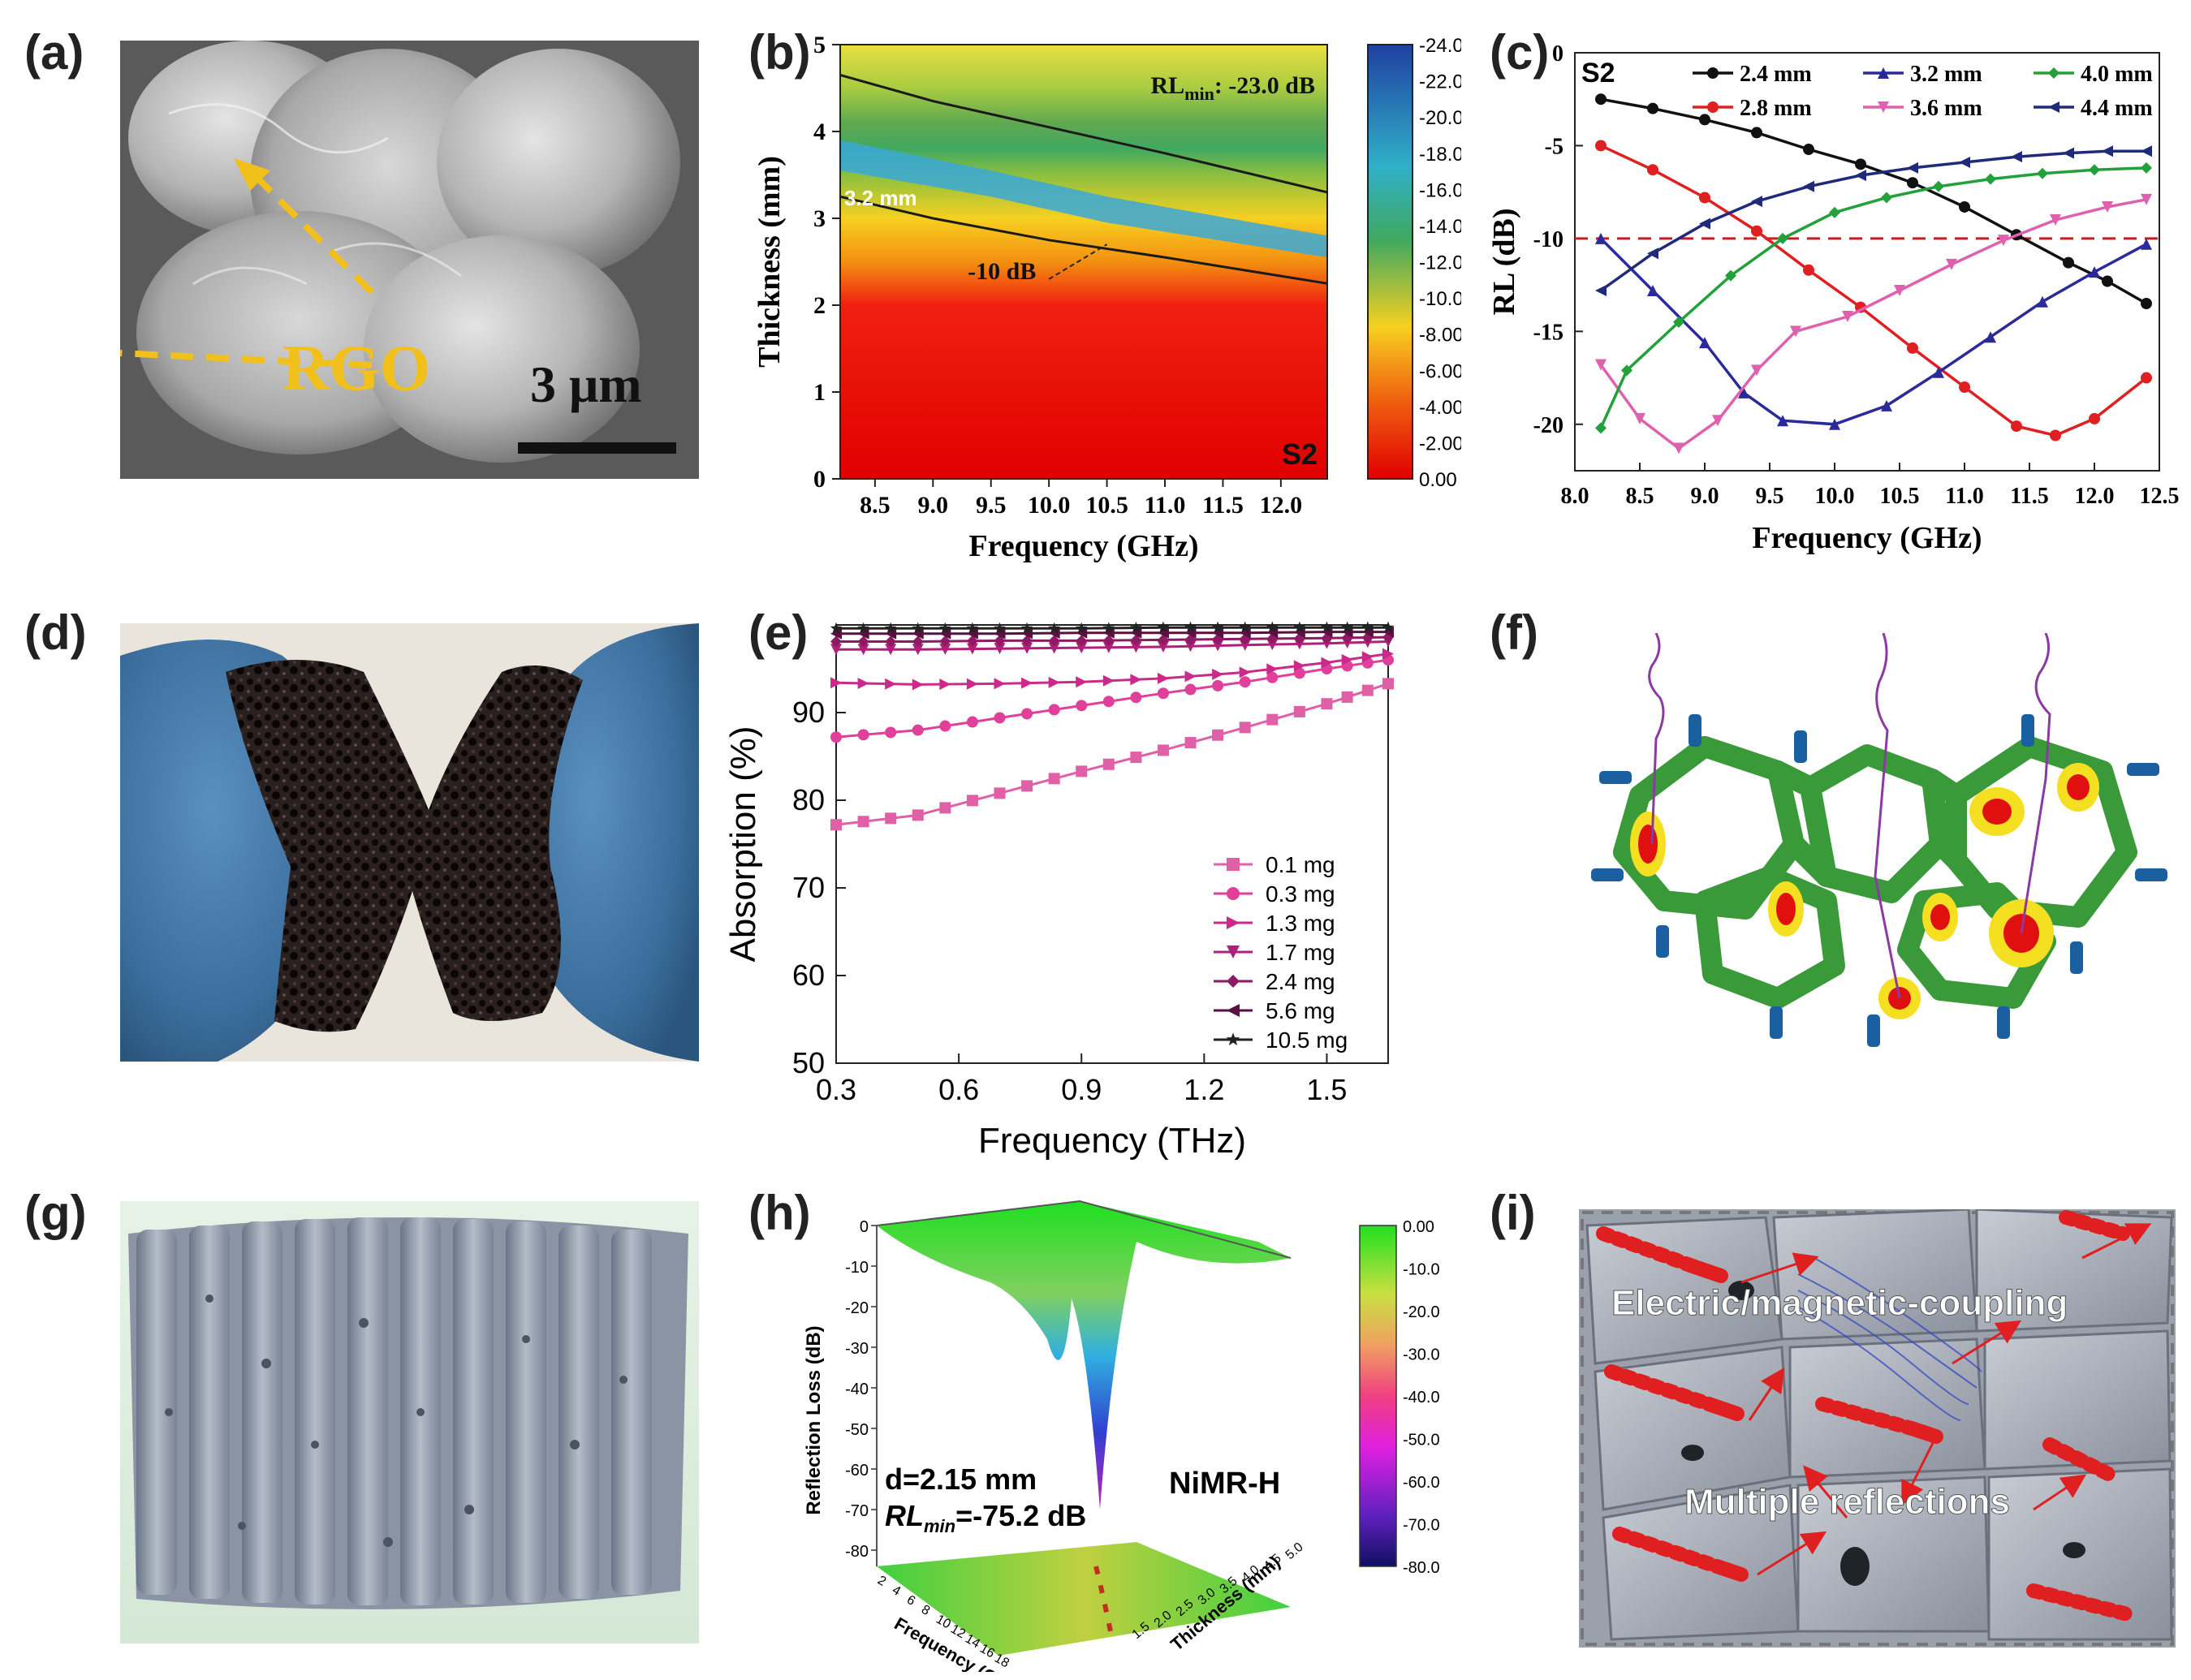  Describe the element at coordinates (1598, 73) in the screenshot. I see `c-sample-label: S2` at that location.